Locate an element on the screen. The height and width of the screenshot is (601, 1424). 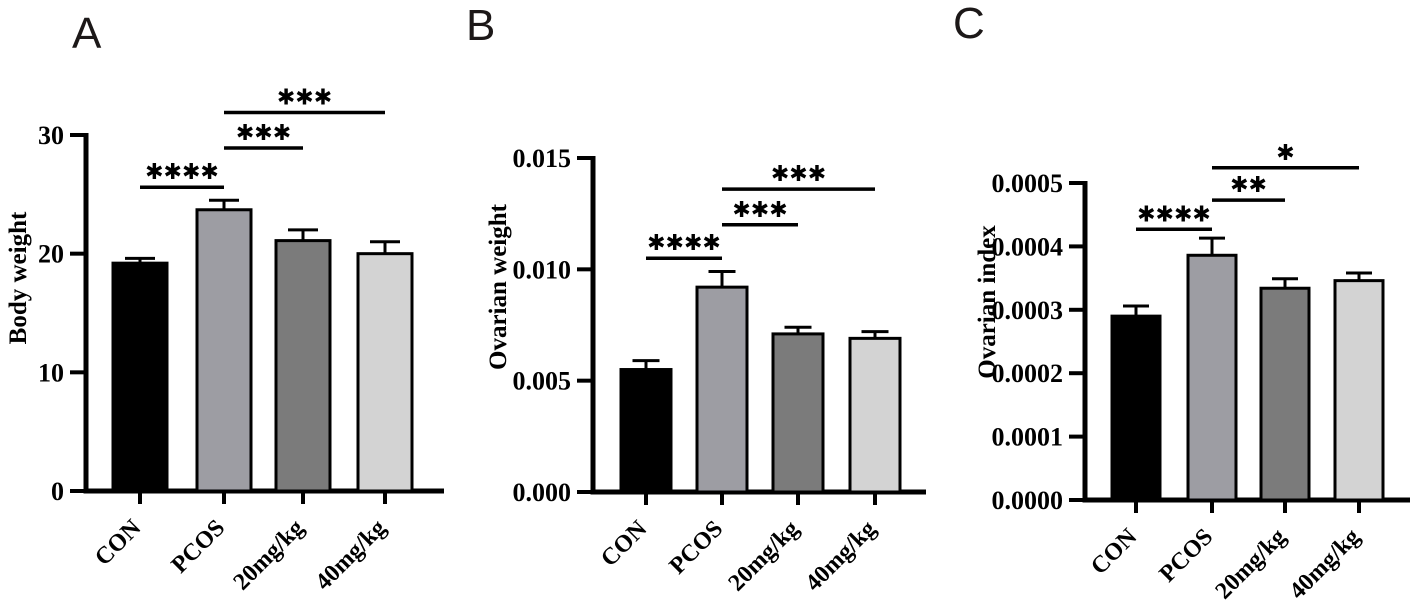
significance-A-1: ✱✱✱✱ is located at coordinates (182, 174).